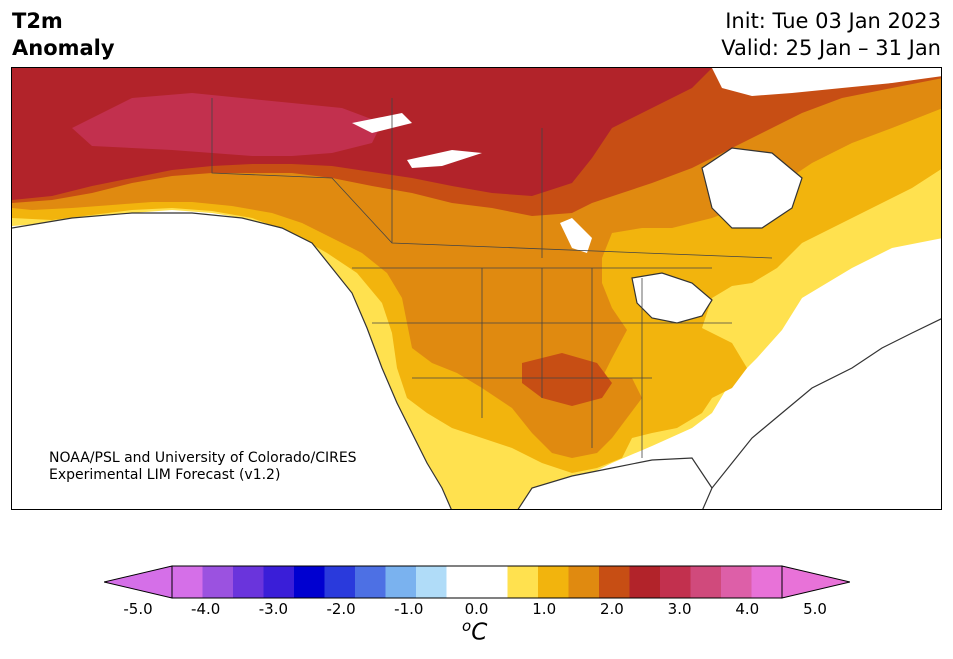 This screenshot has width=953, height=659. What do you see at coordinates (138, 582) in the screenshot?
I see `colorbar-under-arrow` at bounding box center [138, 582].